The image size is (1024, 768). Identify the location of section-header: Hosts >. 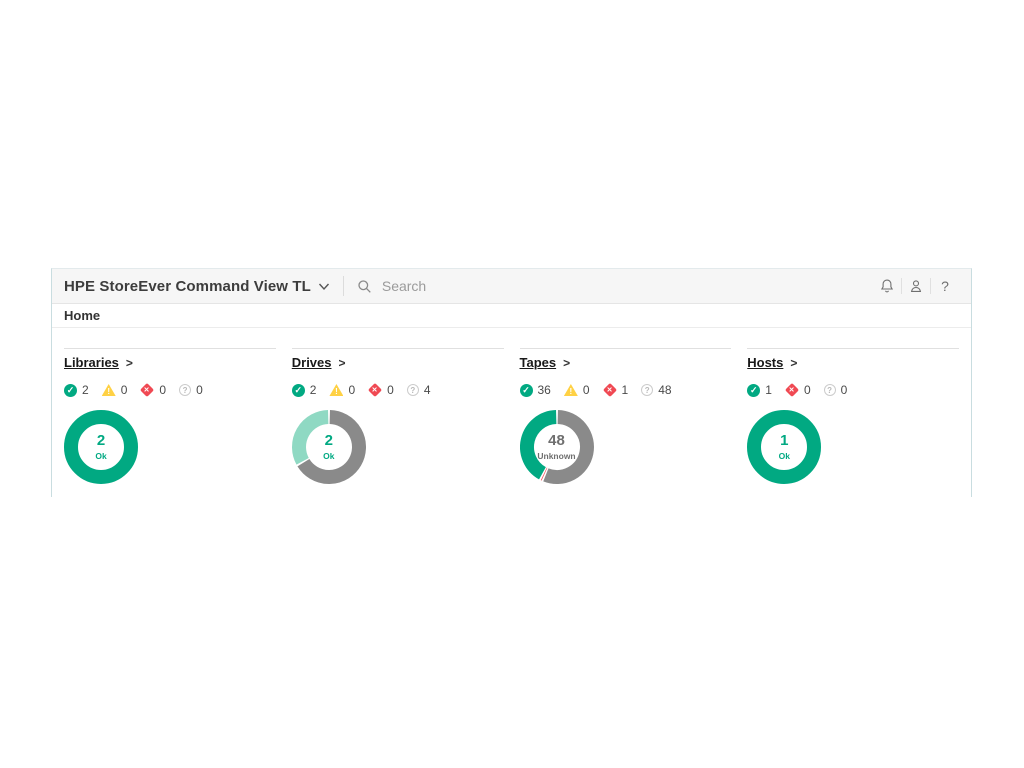
(853, 362).